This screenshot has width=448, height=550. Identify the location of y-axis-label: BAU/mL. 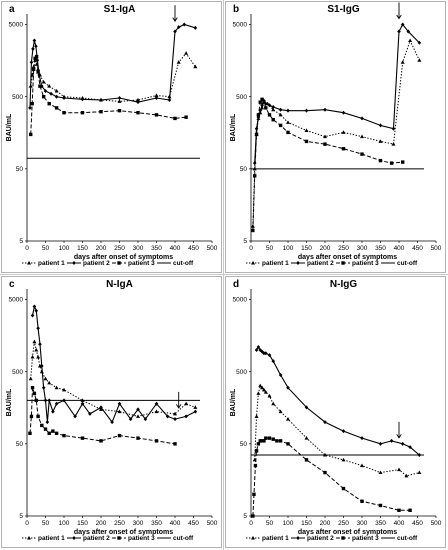
(233, 127).